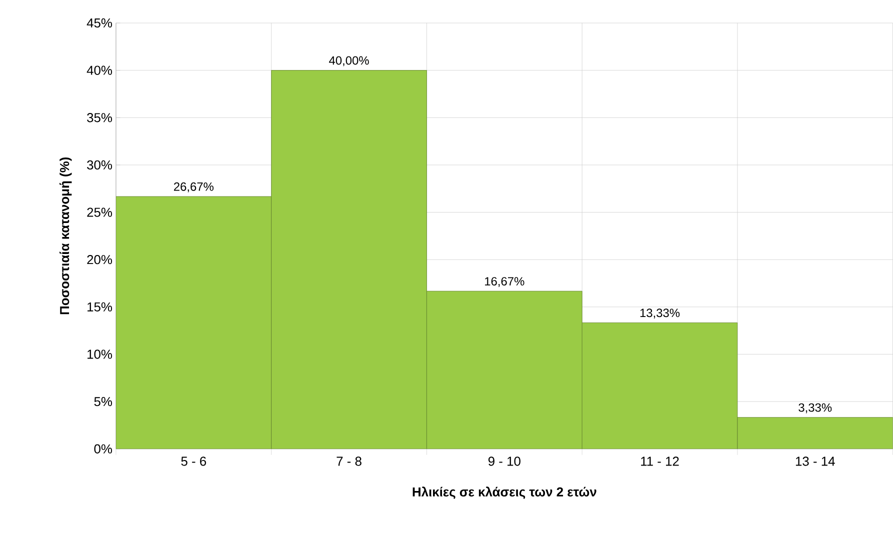 The height and width of the screenshot is (533, 893). Describe the element at coordinates (99, 23) in the screenshot. I see `y-tick-label: 45%` at that location.